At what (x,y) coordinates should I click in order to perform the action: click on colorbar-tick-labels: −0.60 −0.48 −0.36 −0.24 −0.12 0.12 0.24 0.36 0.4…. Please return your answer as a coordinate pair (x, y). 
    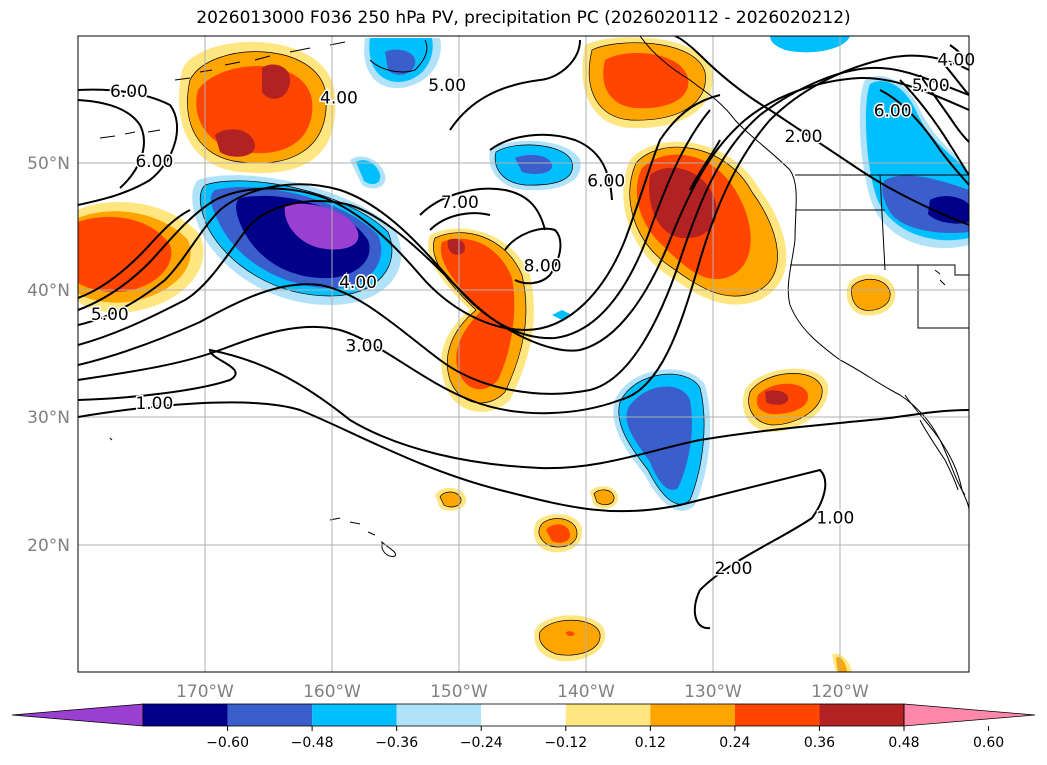
    Looking at the image, I should click on (605, 738).